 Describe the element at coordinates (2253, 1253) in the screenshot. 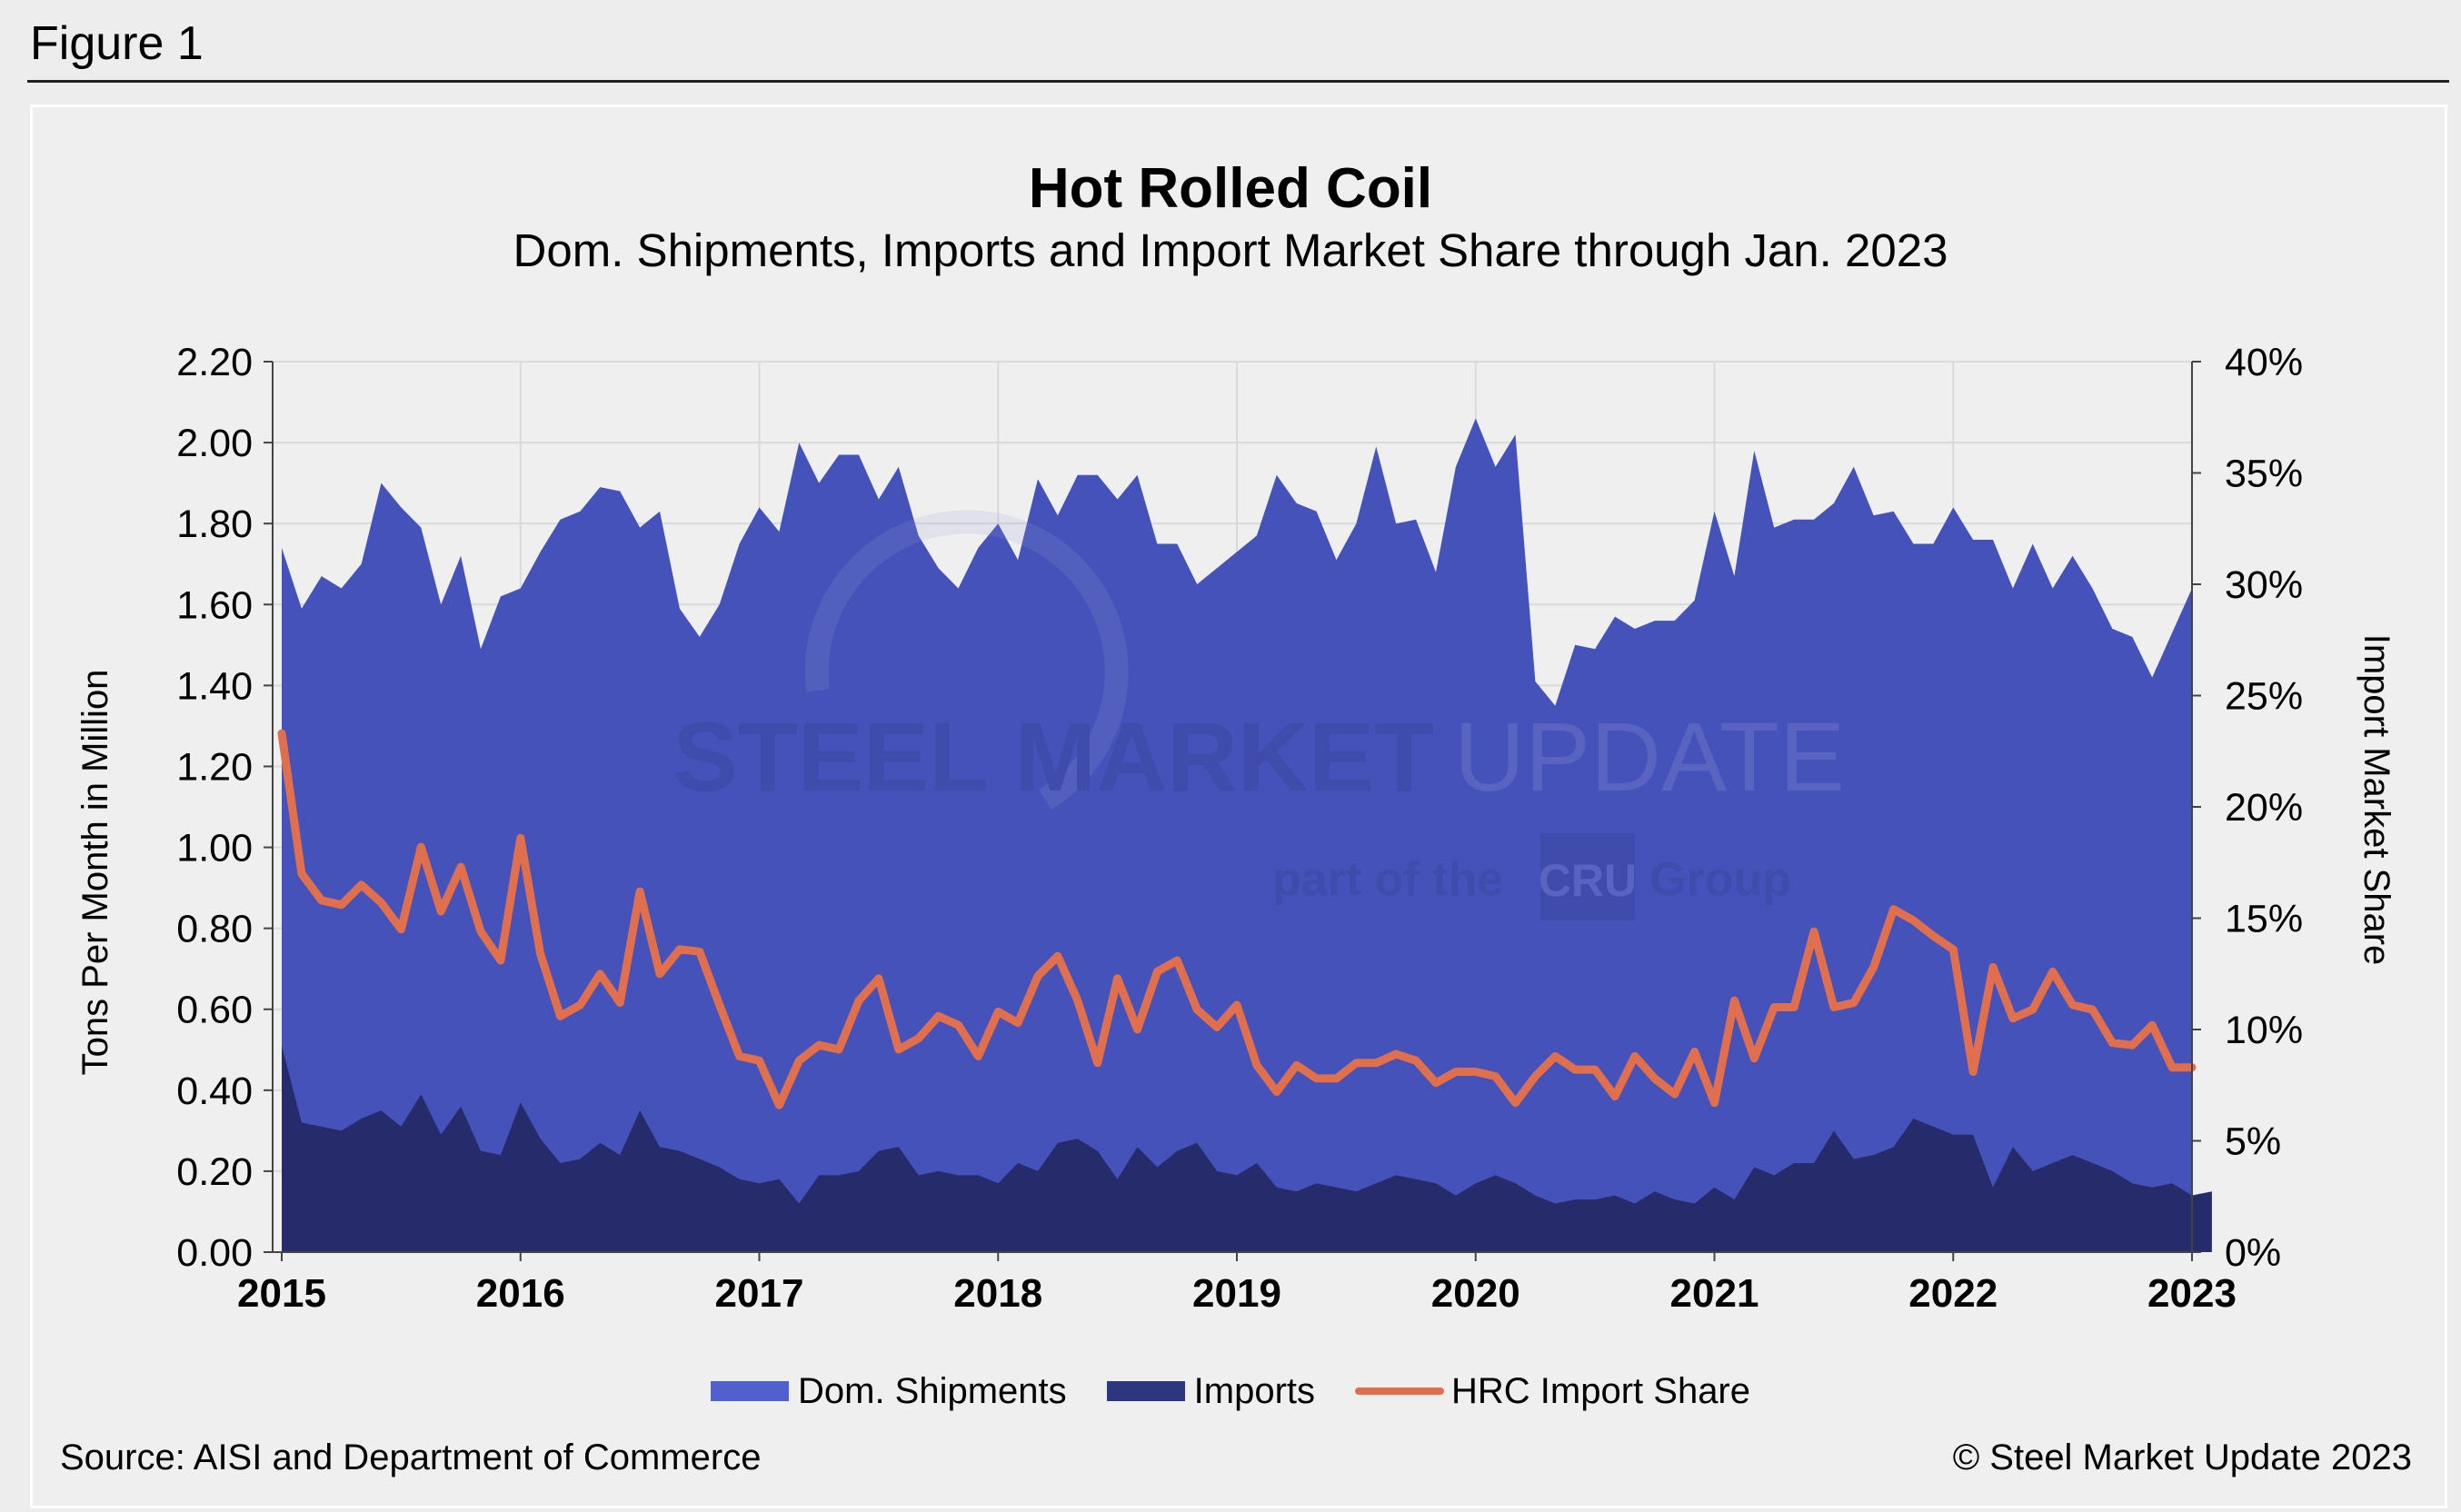

I see `y2-tick-label: 0%` at that location.